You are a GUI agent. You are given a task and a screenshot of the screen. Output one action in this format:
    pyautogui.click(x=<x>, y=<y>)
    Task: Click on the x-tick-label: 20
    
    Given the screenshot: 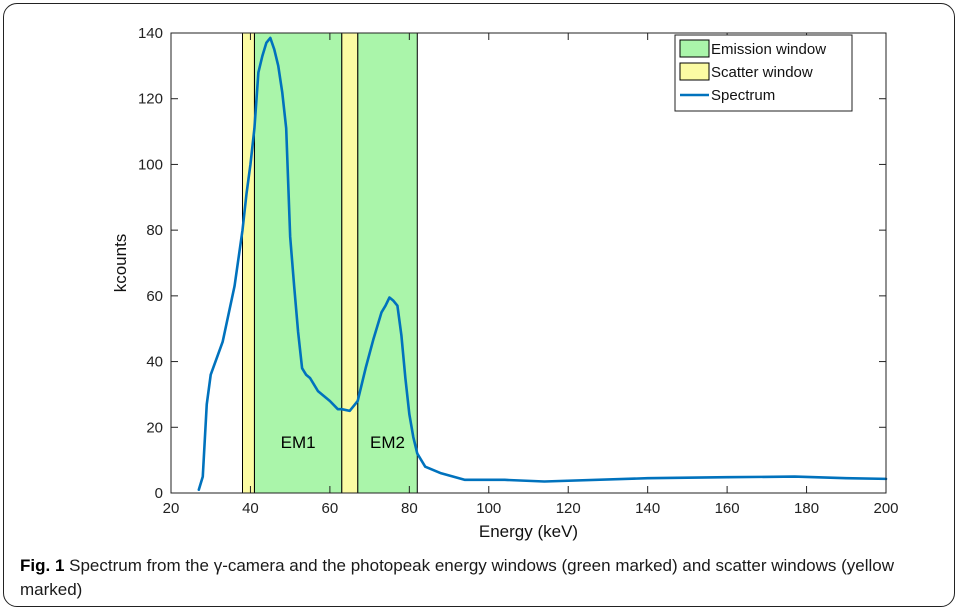 What is the action you would take?
    pyautogui.click(x=171, y=508)
    